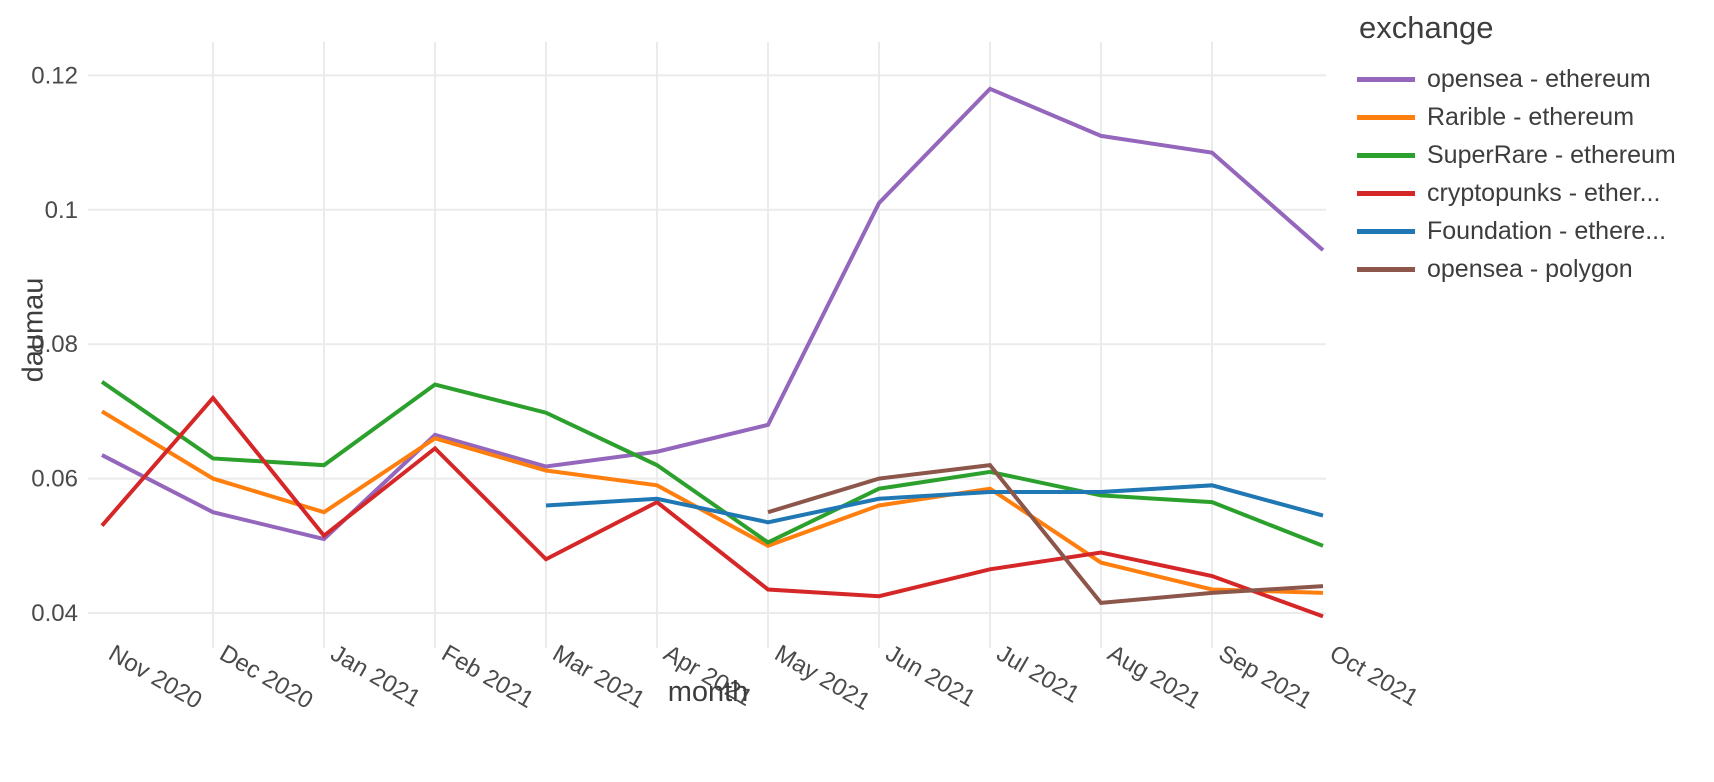 Image resolution: width=1714 pixels, height=782 pixels. I want to click on x-axis-title: month, so click(708, 692).